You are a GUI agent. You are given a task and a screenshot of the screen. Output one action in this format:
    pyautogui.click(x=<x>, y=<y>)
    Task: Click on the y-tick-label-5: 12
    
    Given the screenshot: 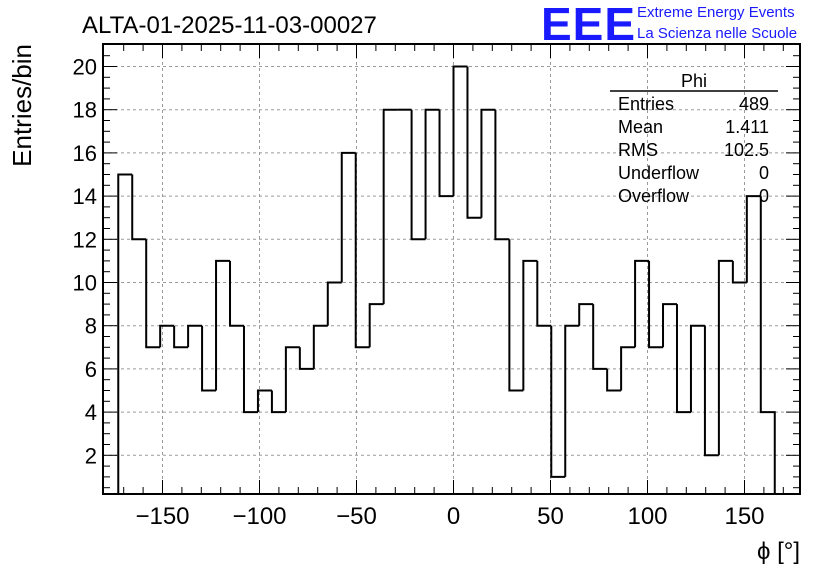 What is the action you would take?
    pyautogui.click(x=85, y=239)
    